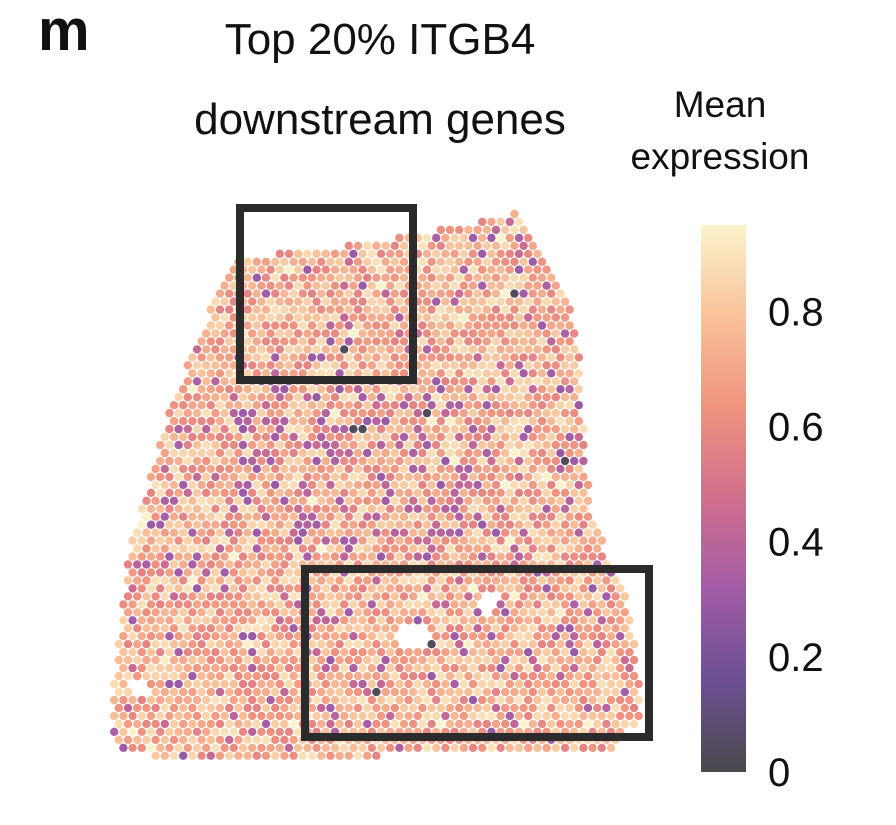  I want to click on colorbar-title-line-1: Mean, so click(720, 104).